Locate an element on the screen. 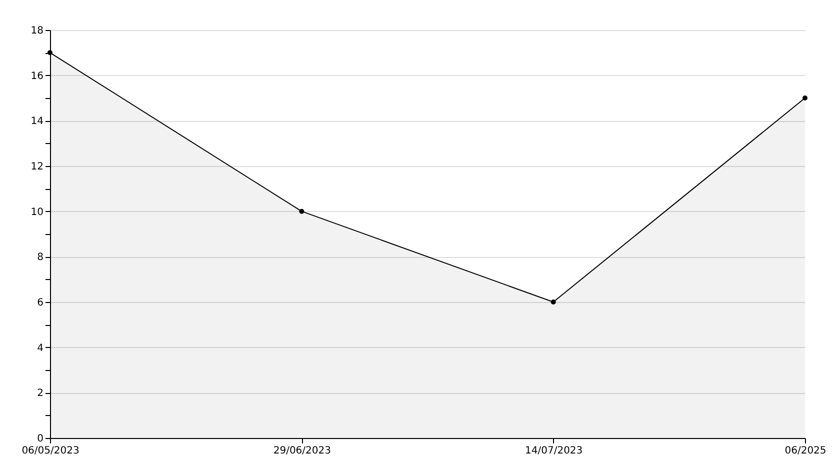 The height and width of the screenshot is (468, 834). y-tick-label: 16 is located at coordinates (37, 76).